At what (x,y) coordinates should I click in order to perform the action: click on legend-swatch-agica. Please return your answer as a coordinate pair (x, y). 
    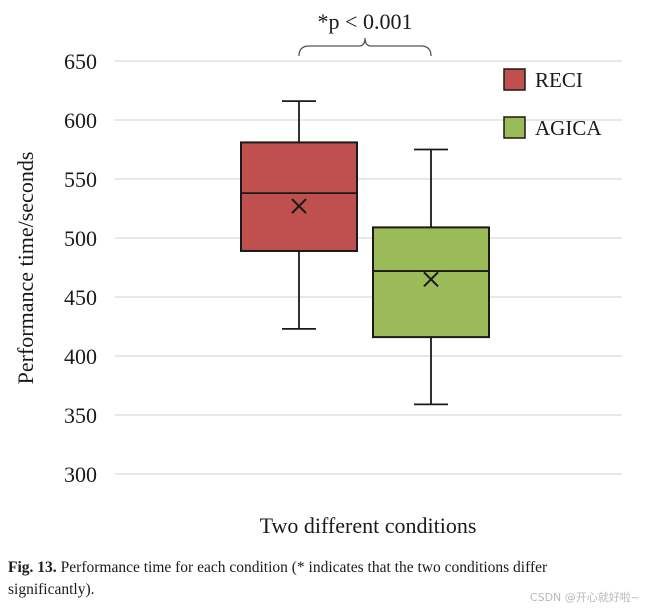
    Looking at the image, I should click on (514, 127).